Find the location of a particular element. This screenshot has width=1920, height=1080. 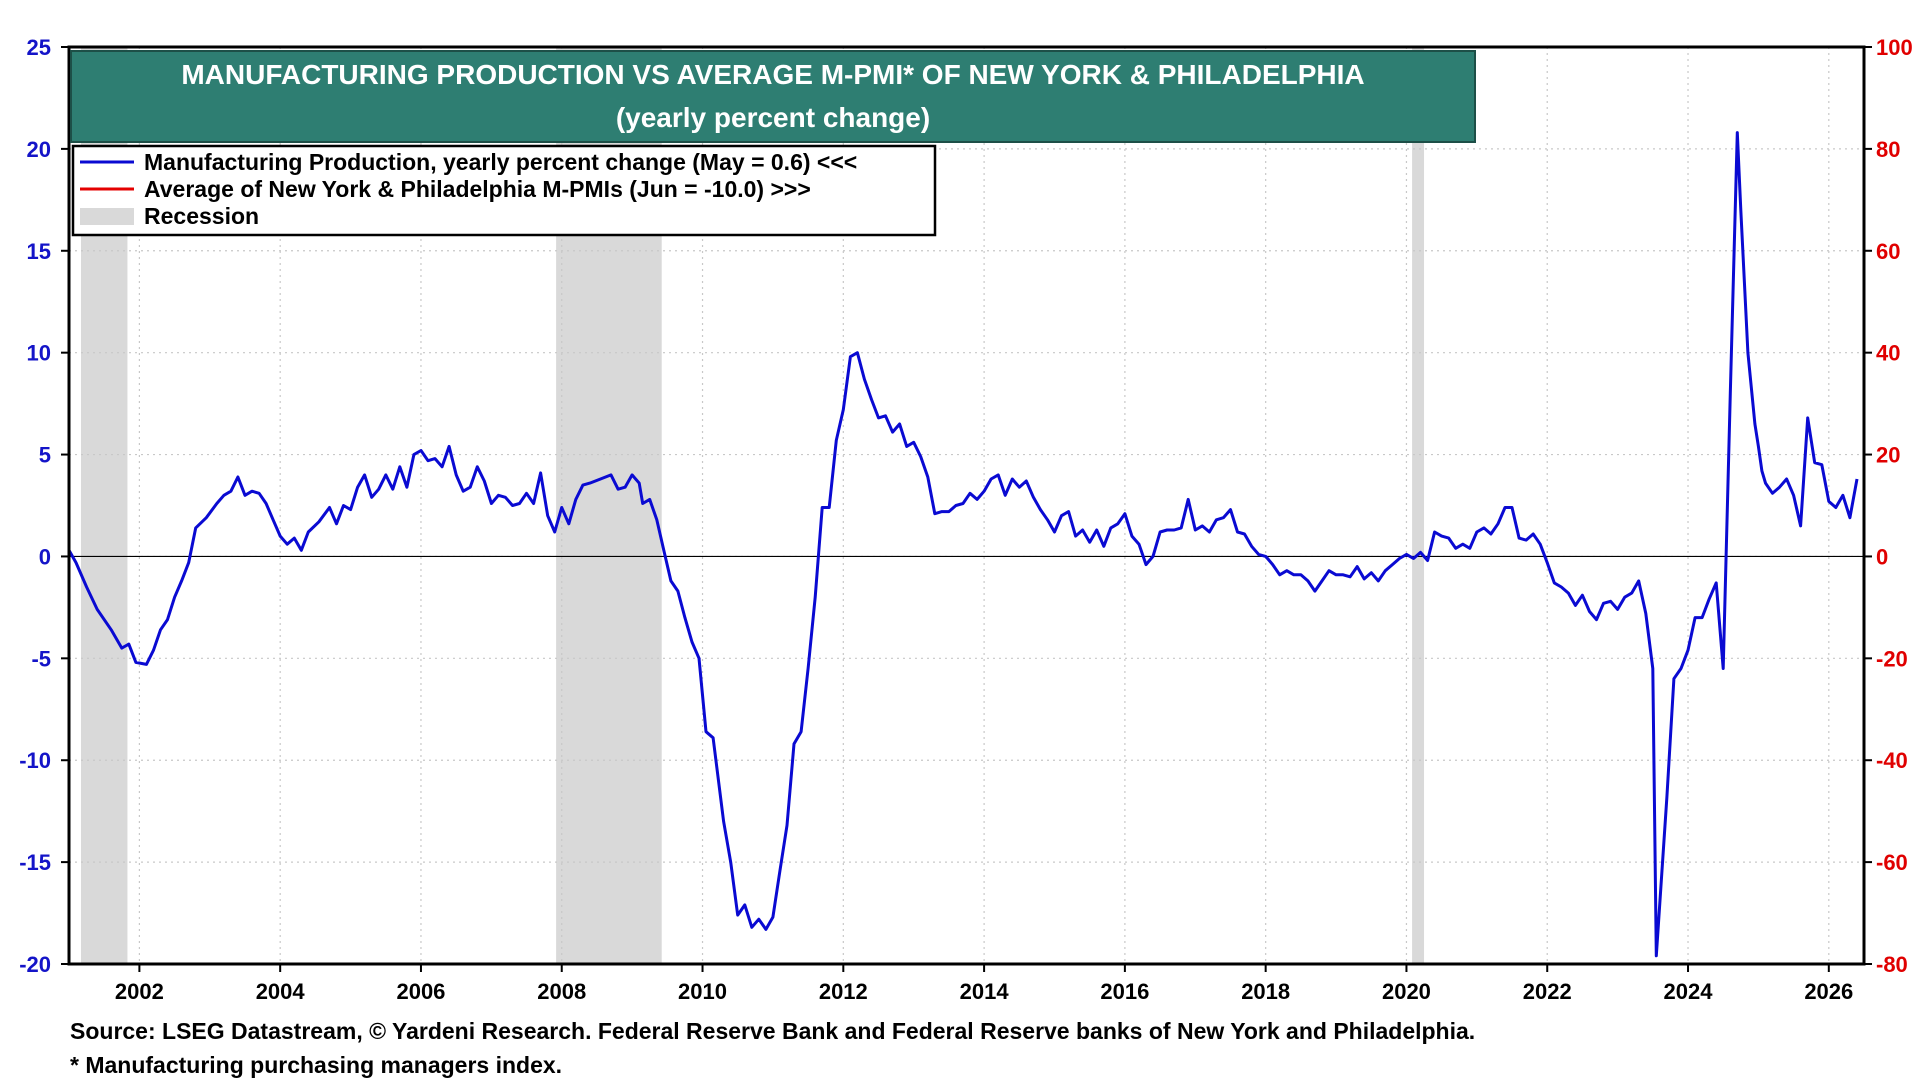

x-tick-label-11: 2024 is located at coordinates (1689, 991).